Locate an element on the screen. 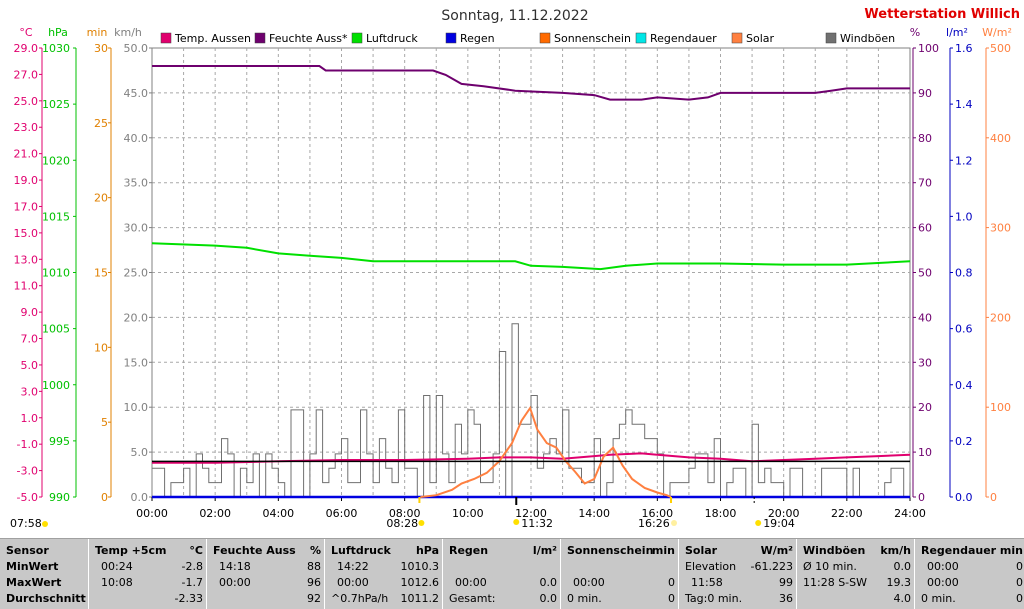  x-tick-label: 10:00 is located at coordinates (468, 513).